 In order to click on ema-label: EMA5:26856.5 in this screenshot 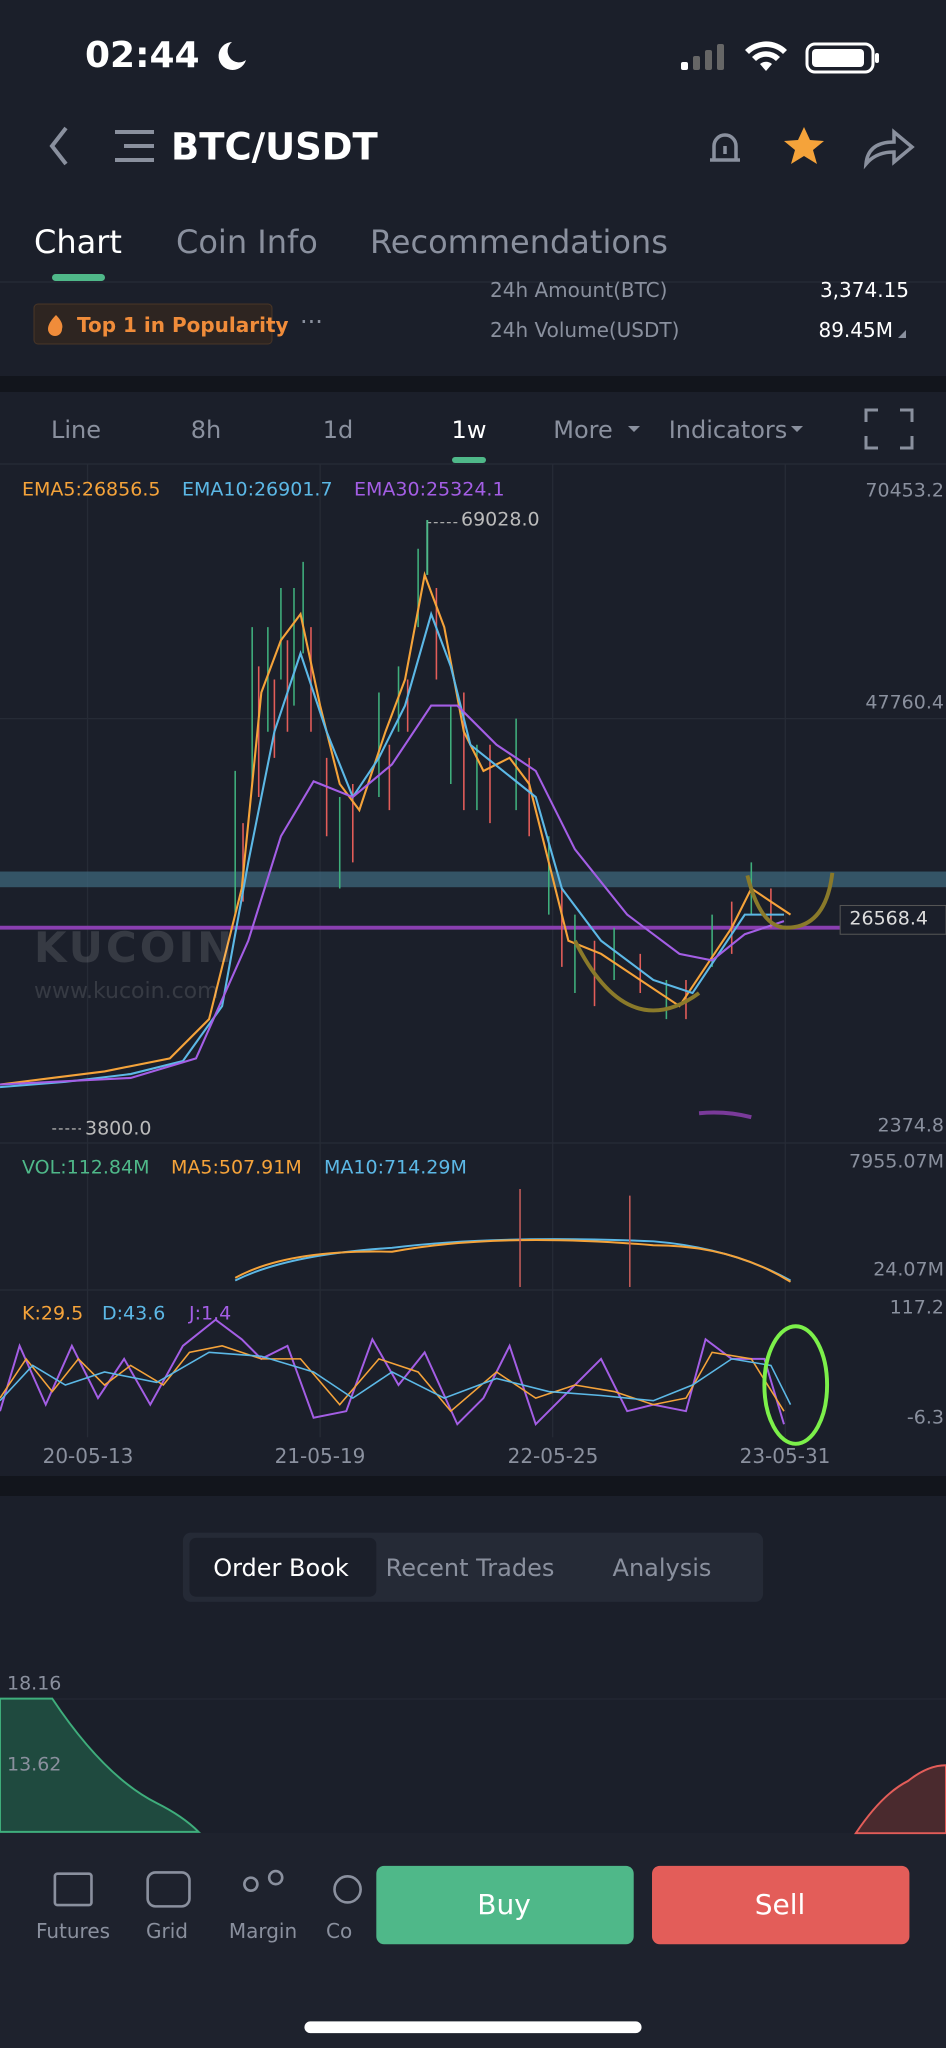, I will do `click(91, 489)`.